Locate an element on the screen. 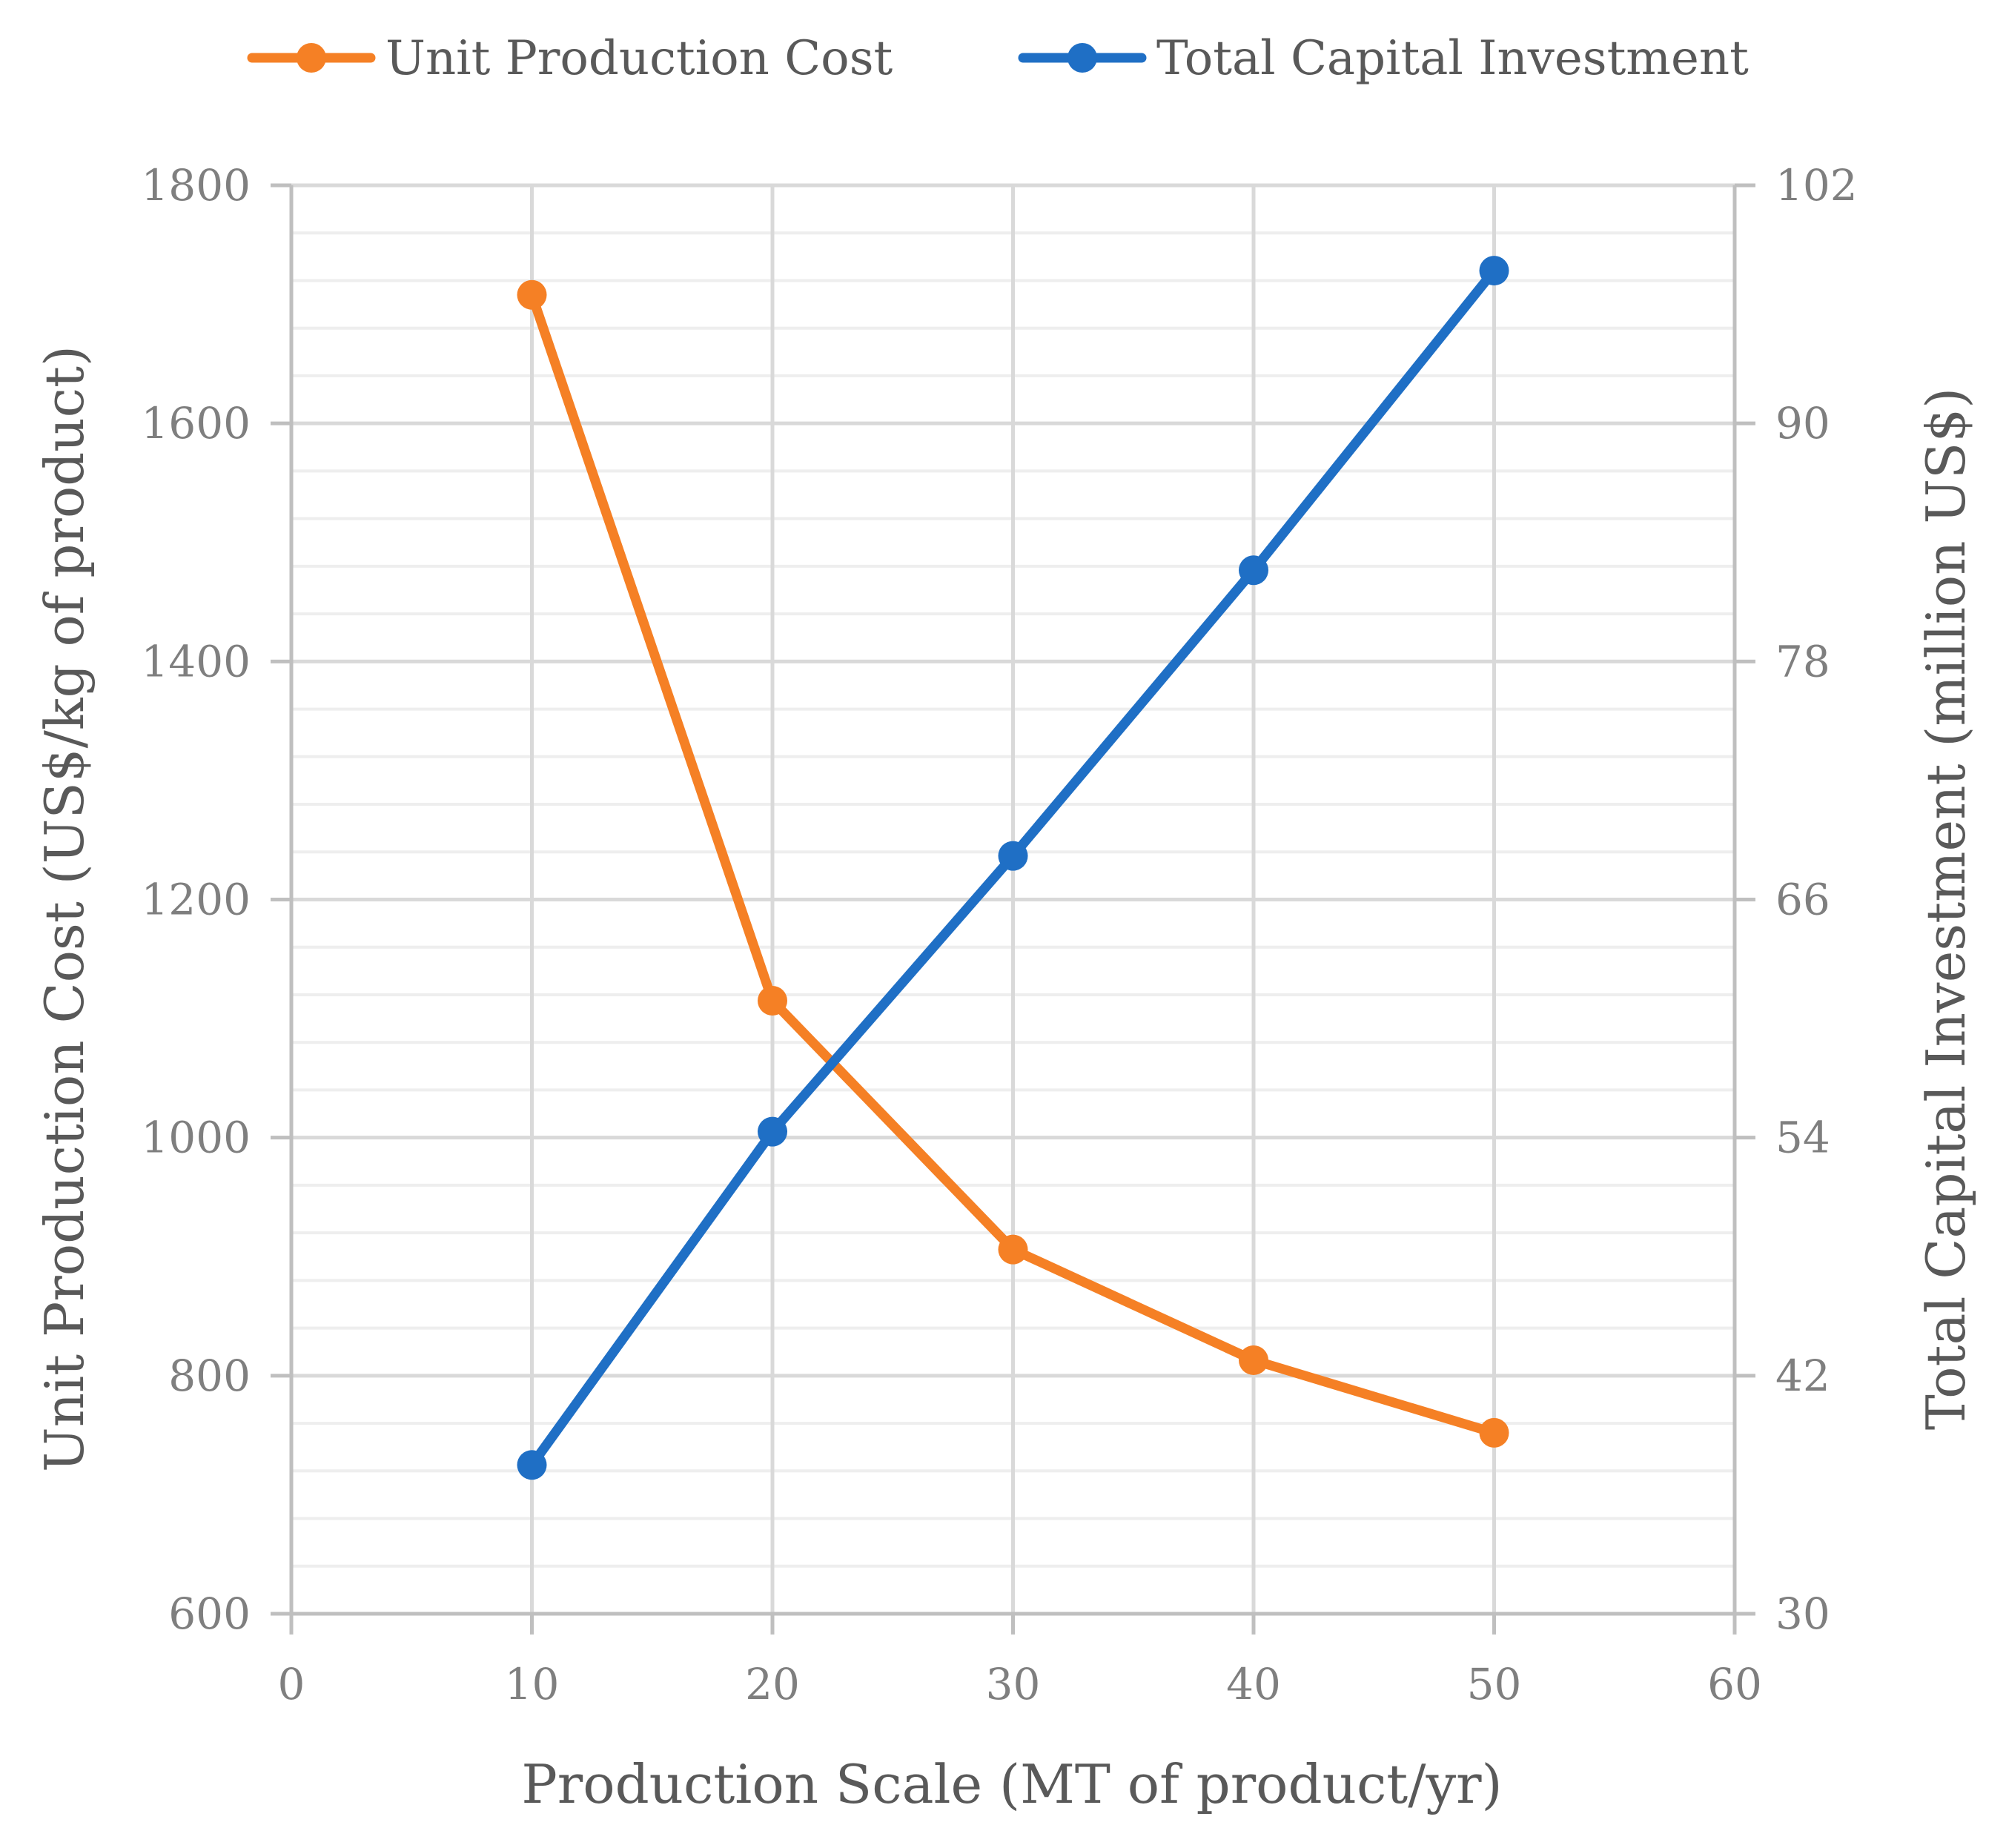 This screenshot has width=2006, height=1848. y-tick-label: 600 is located at coordinates (209, 1614).